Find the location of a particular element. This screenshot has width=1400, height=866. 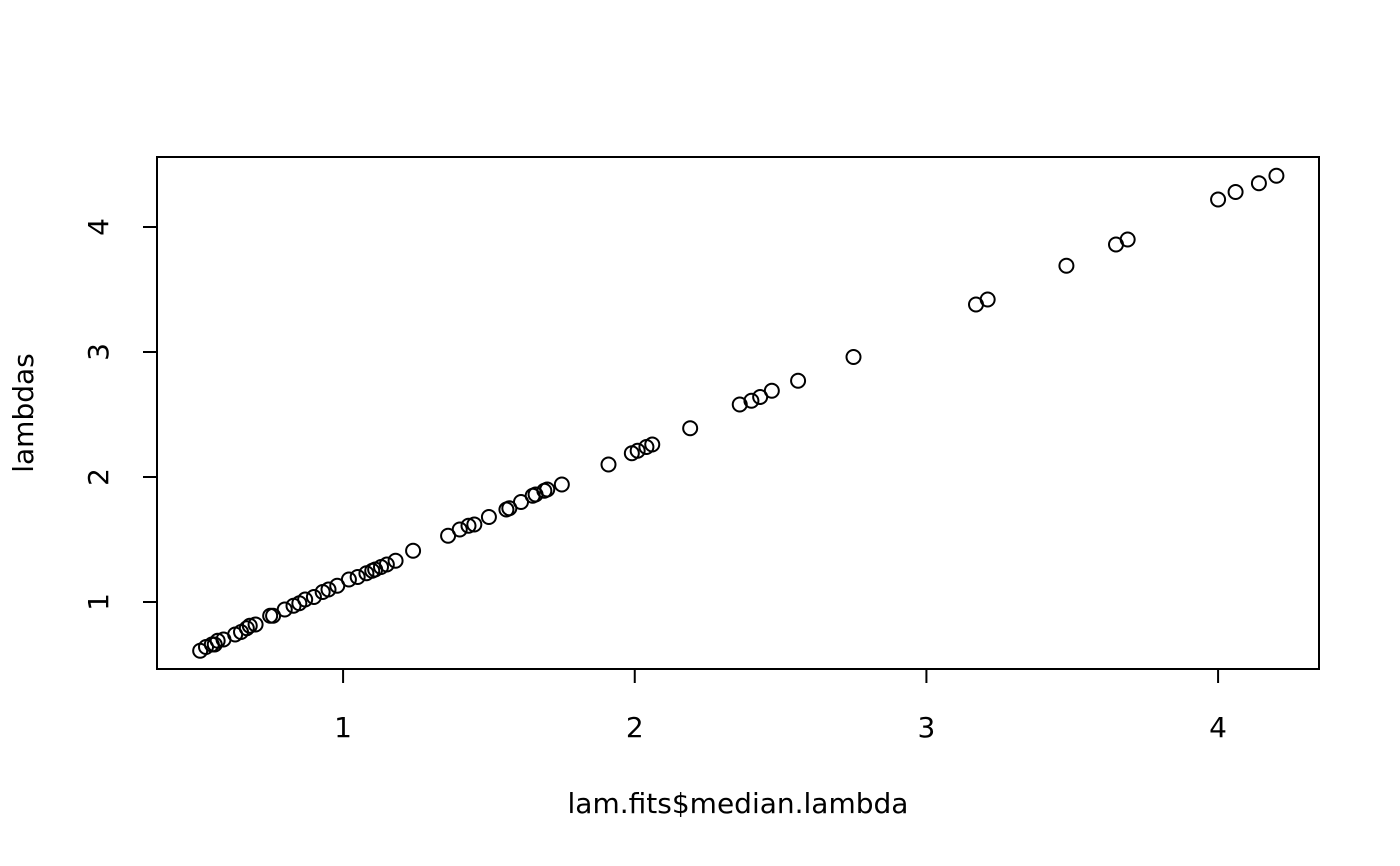

x-tick-label: 3 is located at coordinates (927, 727).